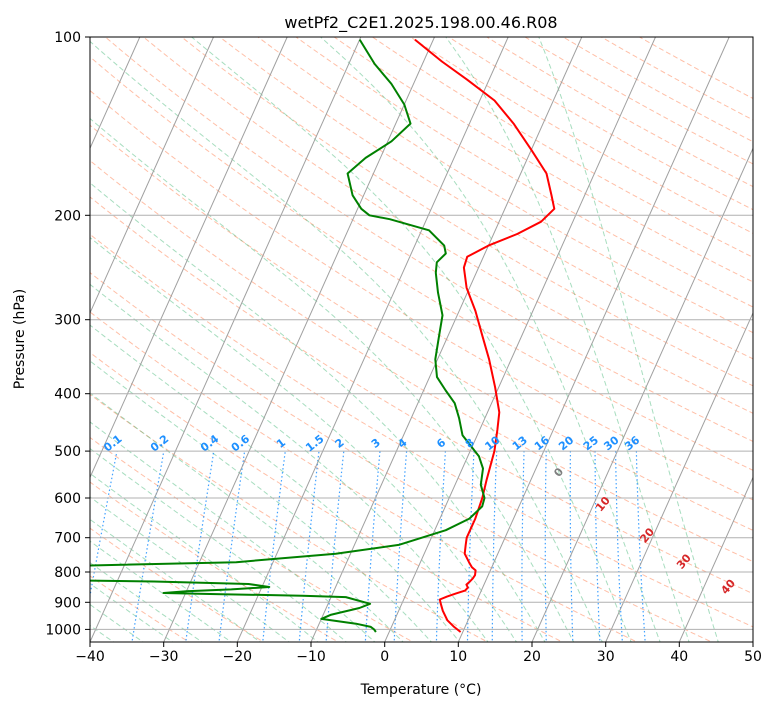 The height and width of the screenshot is (712, 775). What do you see at coordinates (384, 657) in the screenshot?
I see `x-tick-label: 0` at bounding box center [384, 657].